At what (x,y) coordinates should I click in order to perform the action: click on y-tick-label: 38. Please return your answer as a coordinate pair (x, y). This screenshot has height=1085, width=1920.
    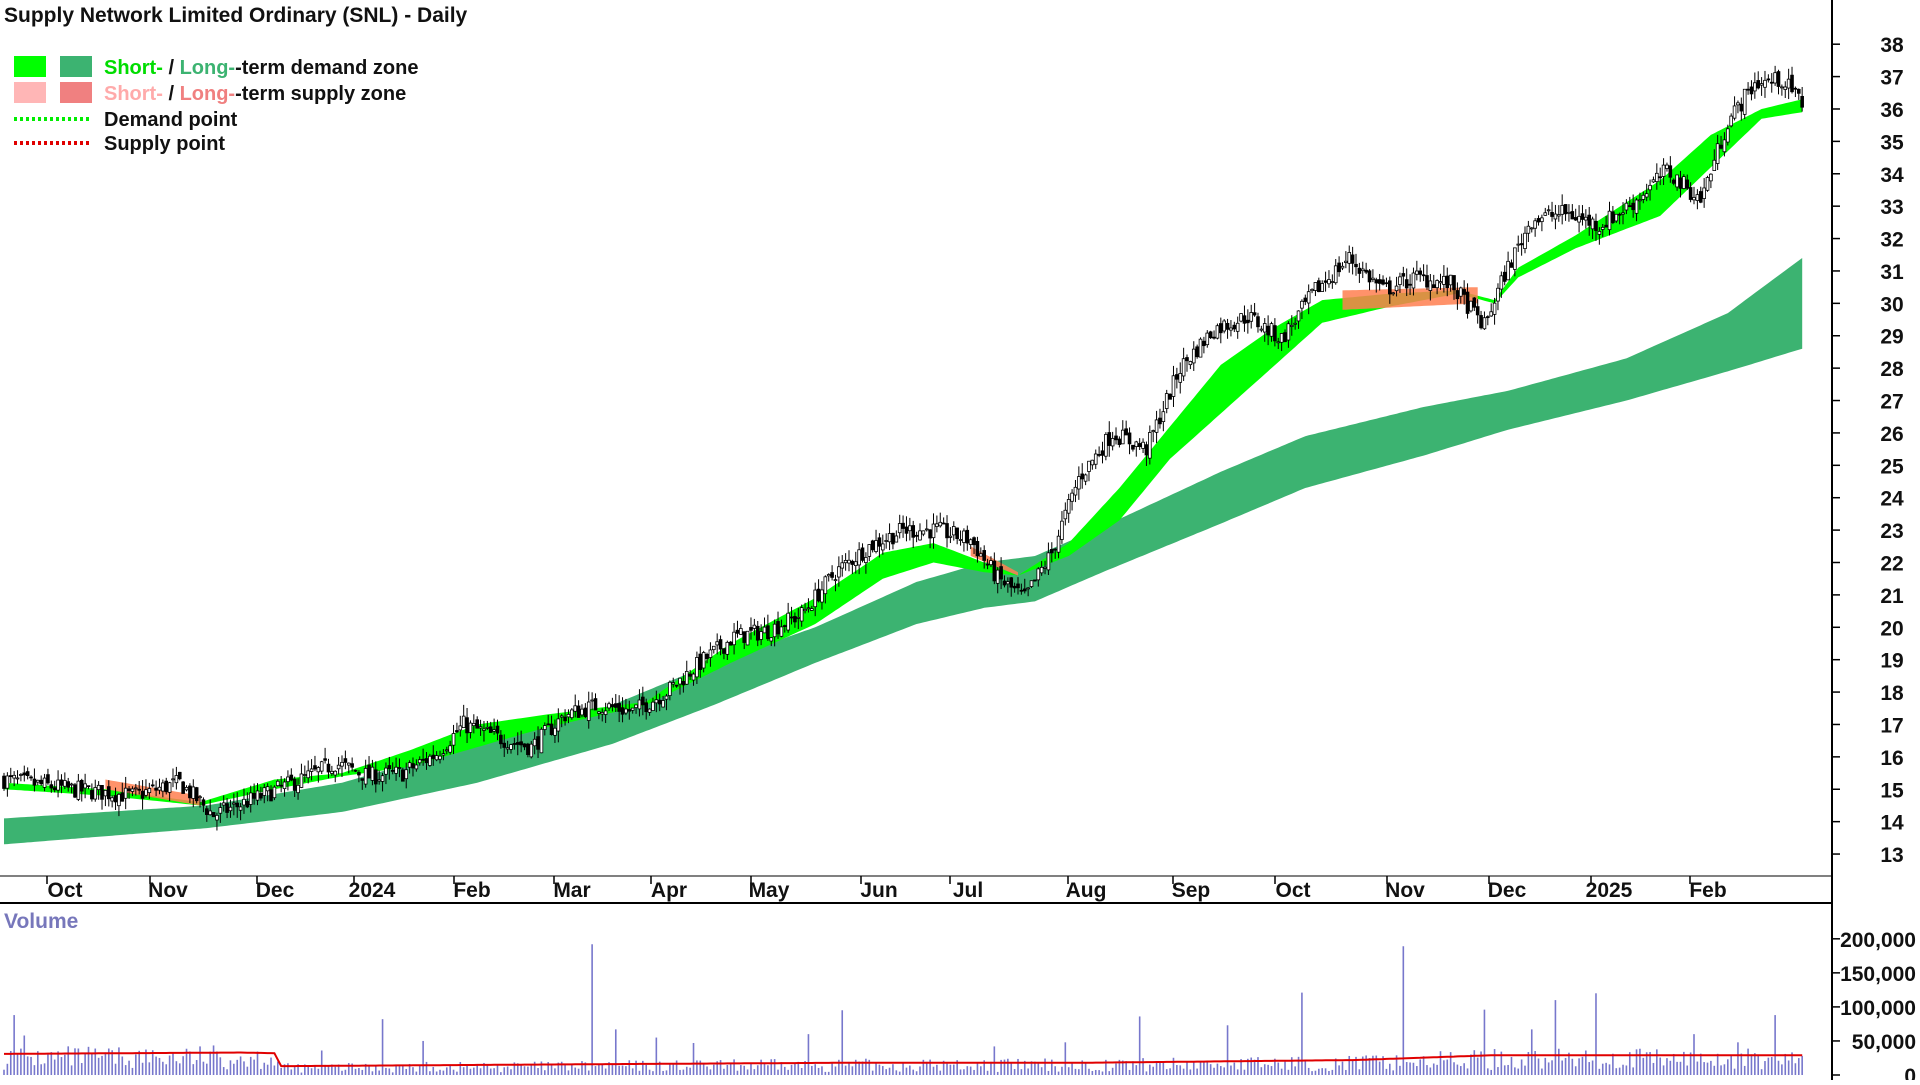
    Looking at the image, I should click on (1892, 45).